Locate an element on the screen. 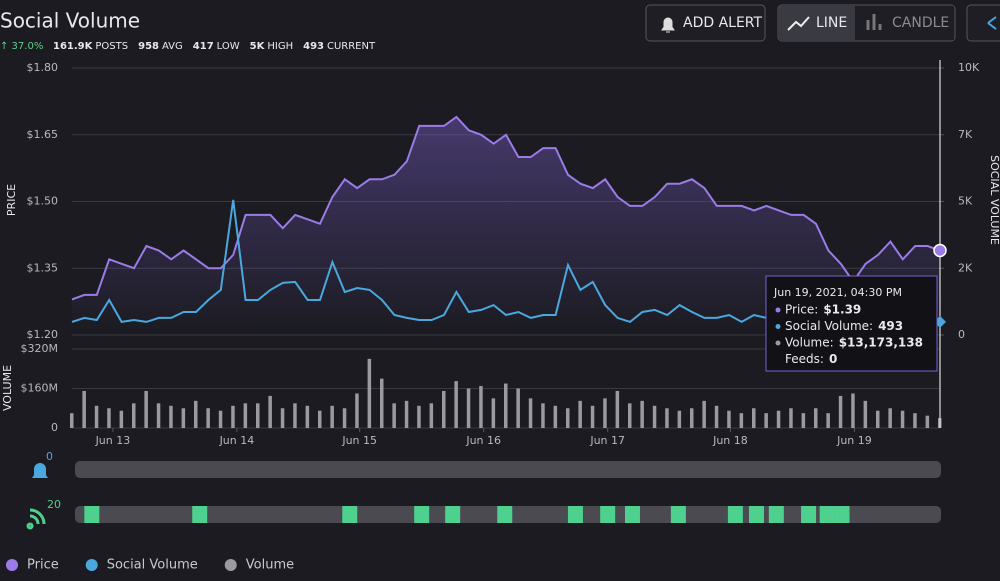 The width and height of the screenshot is (1000, 581). x-tick-label: Jun 13 is located at coordinates (113, 440).